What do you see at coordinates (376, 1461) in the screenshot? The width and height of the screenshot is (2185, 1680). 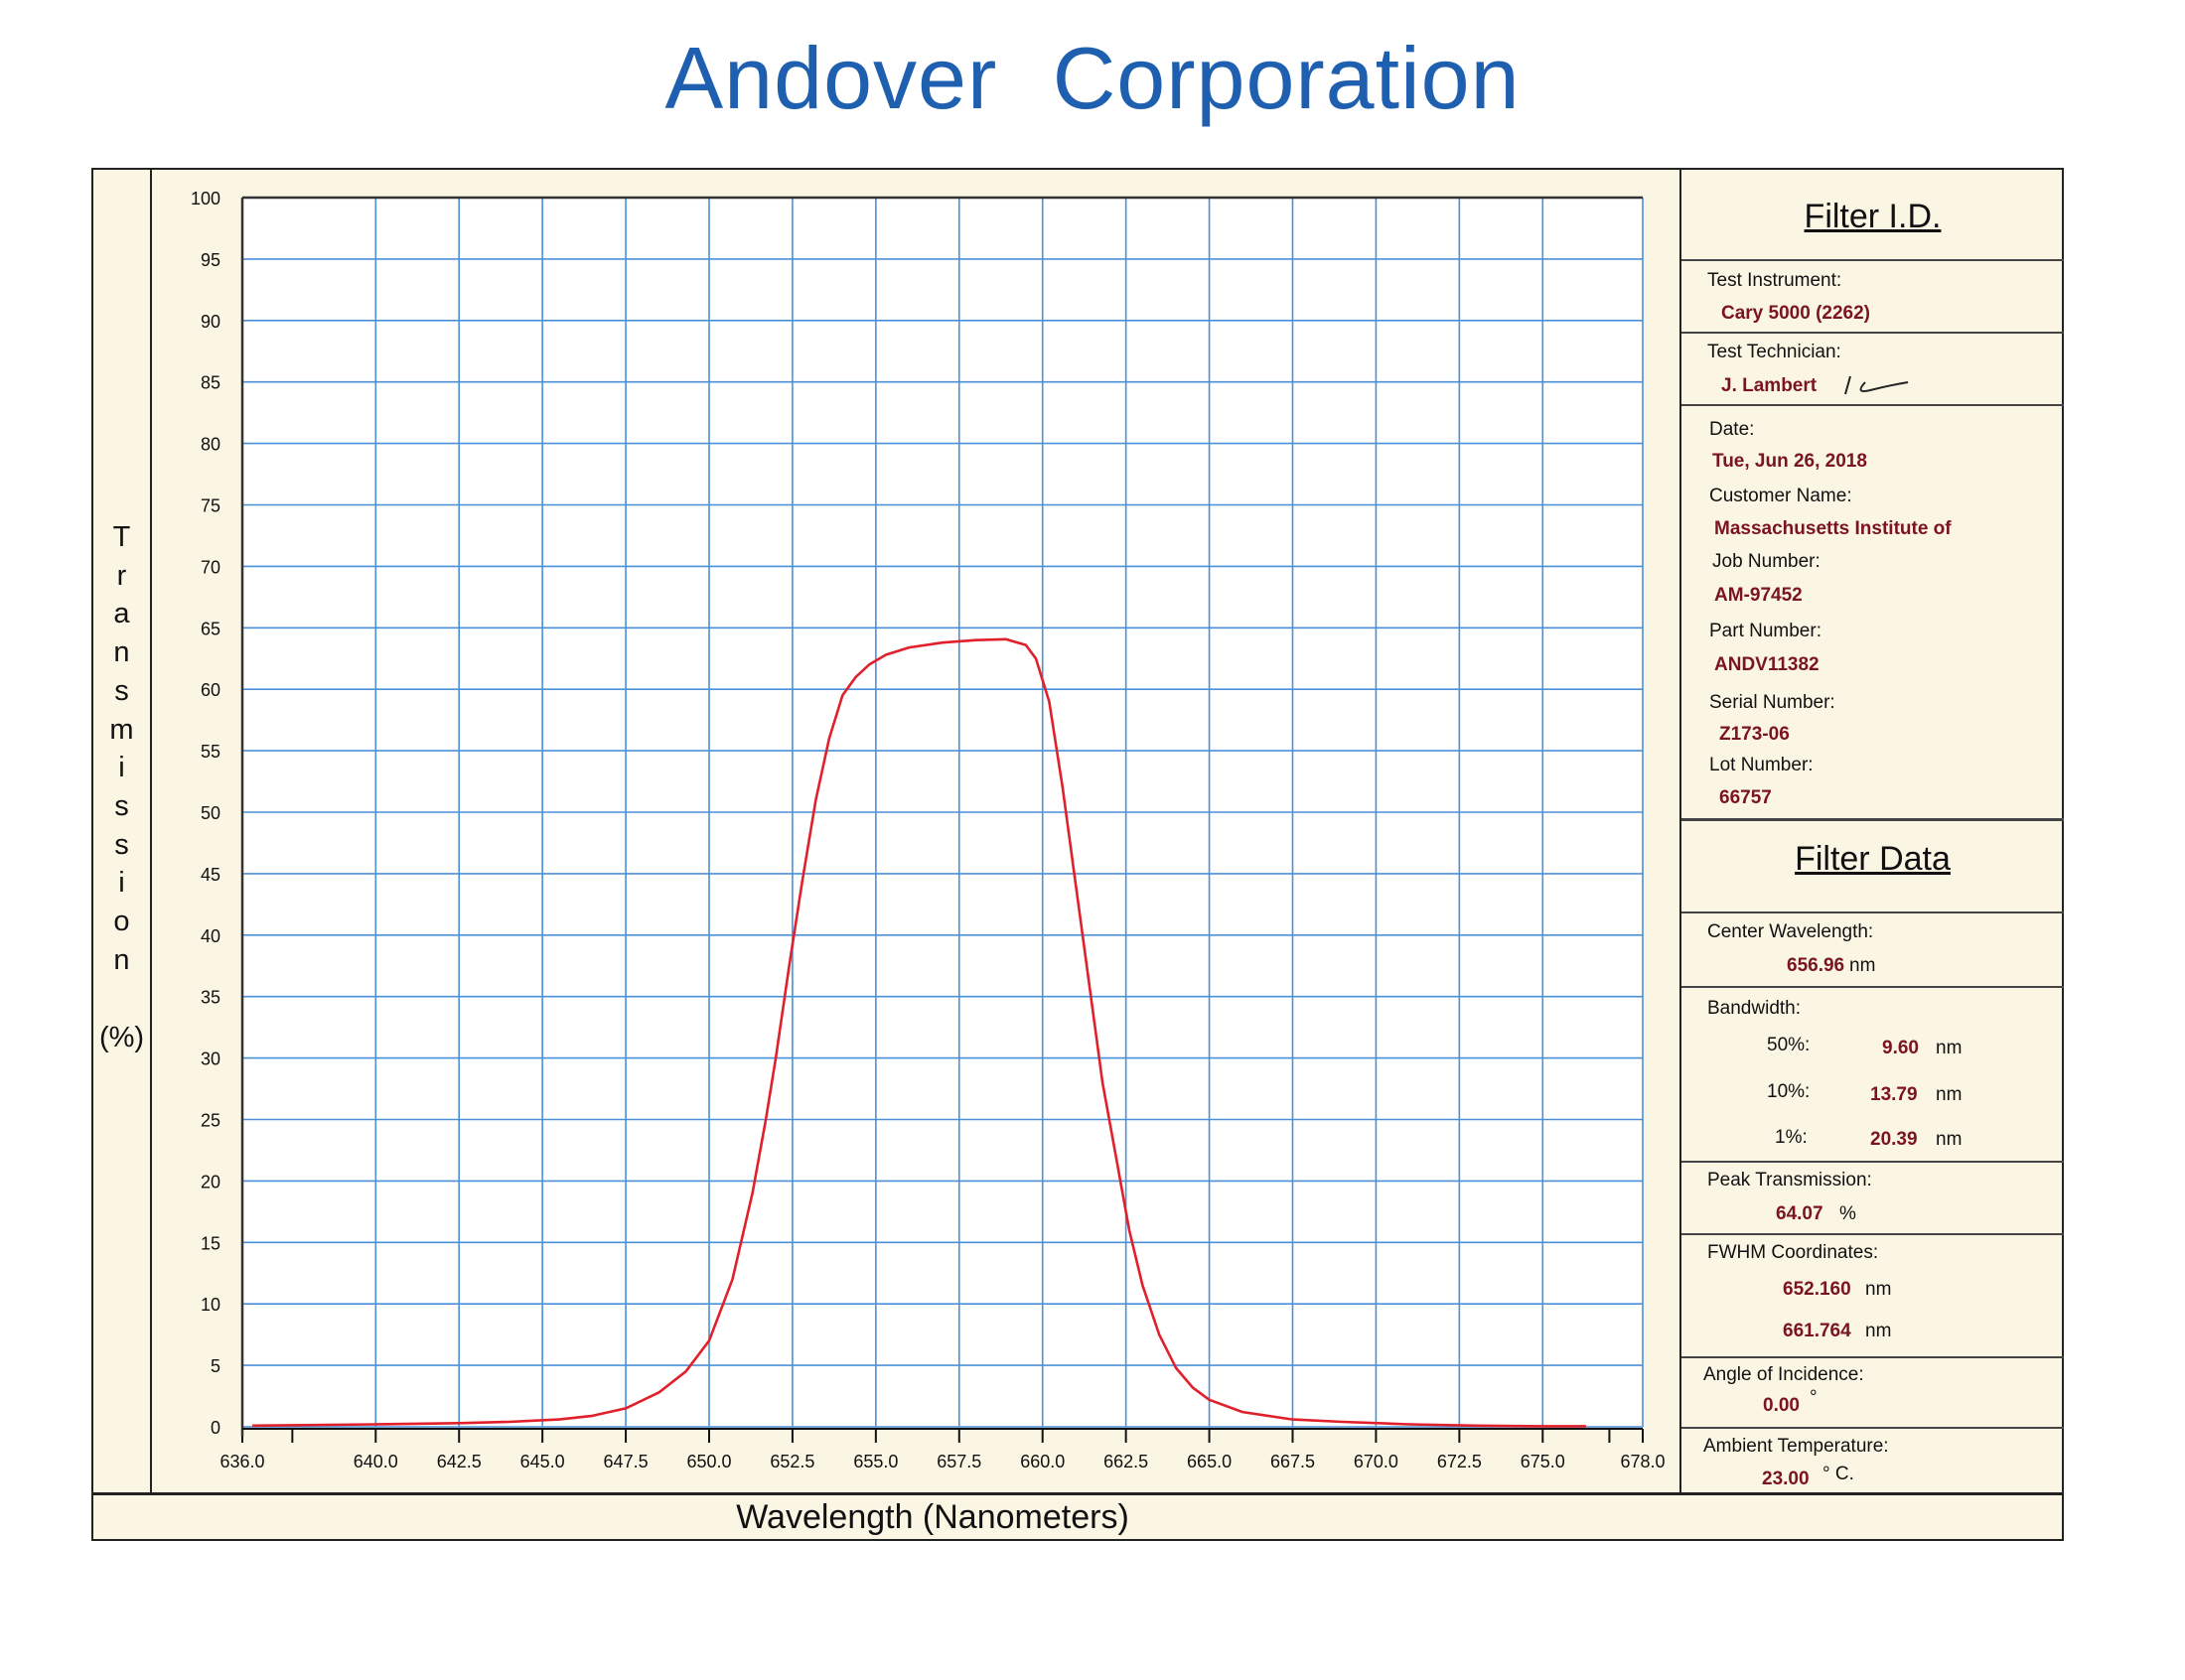 I see `x-tick-label: 640.0` at bounding box center [376, 1461].